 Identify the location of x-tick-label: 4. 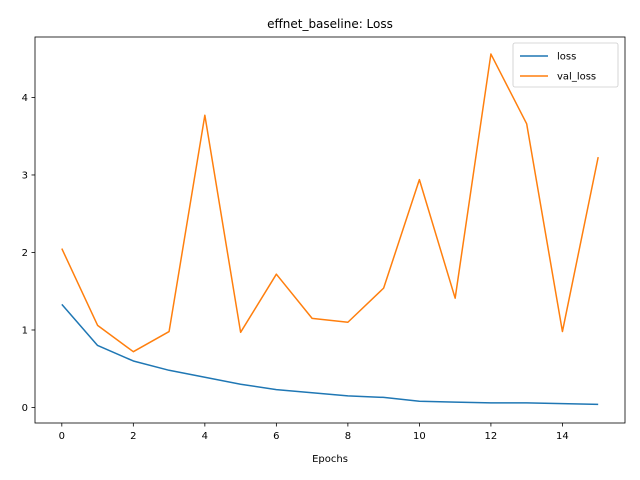
(205, 436).